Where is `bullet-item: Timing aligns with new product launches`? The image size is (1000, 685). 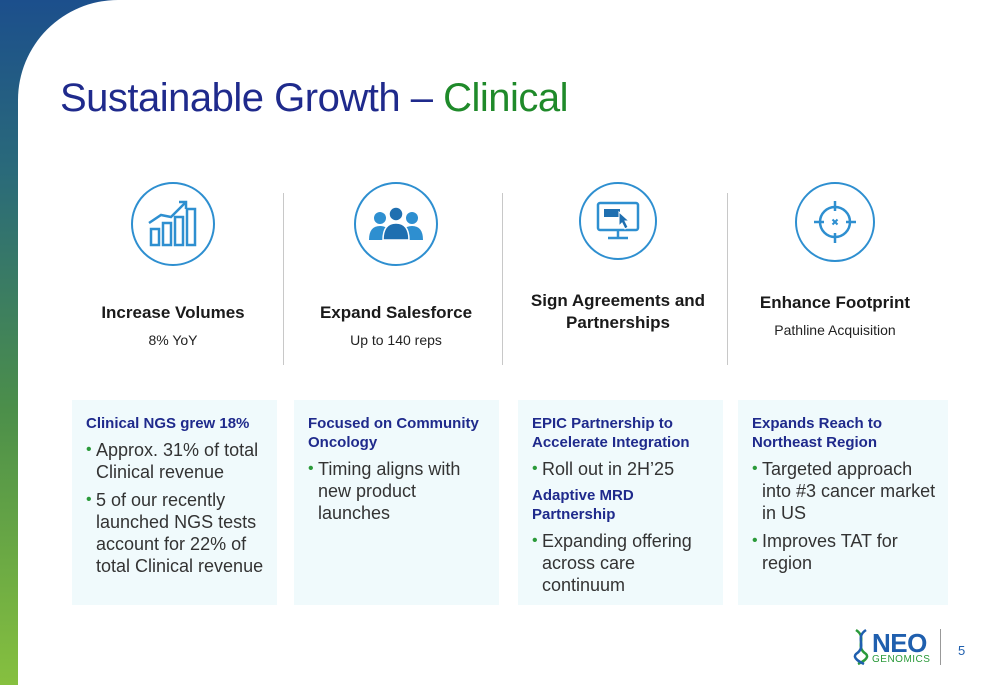 bullet-item: Timing aligns with new product launches is located at coordinates (397, 491).